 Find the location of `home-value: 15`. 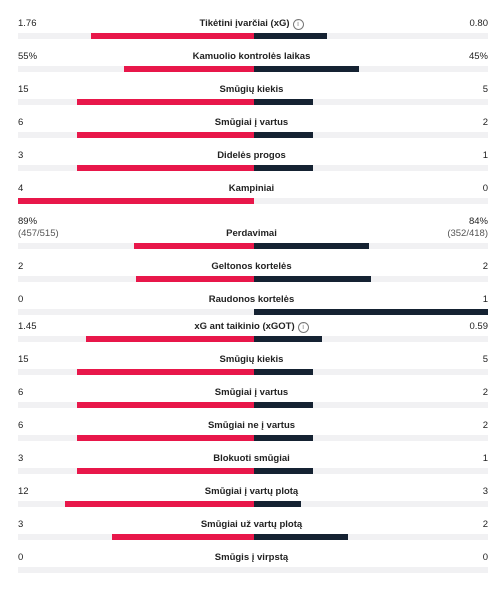

home-value: 15 is located at coordinates (23, 89).